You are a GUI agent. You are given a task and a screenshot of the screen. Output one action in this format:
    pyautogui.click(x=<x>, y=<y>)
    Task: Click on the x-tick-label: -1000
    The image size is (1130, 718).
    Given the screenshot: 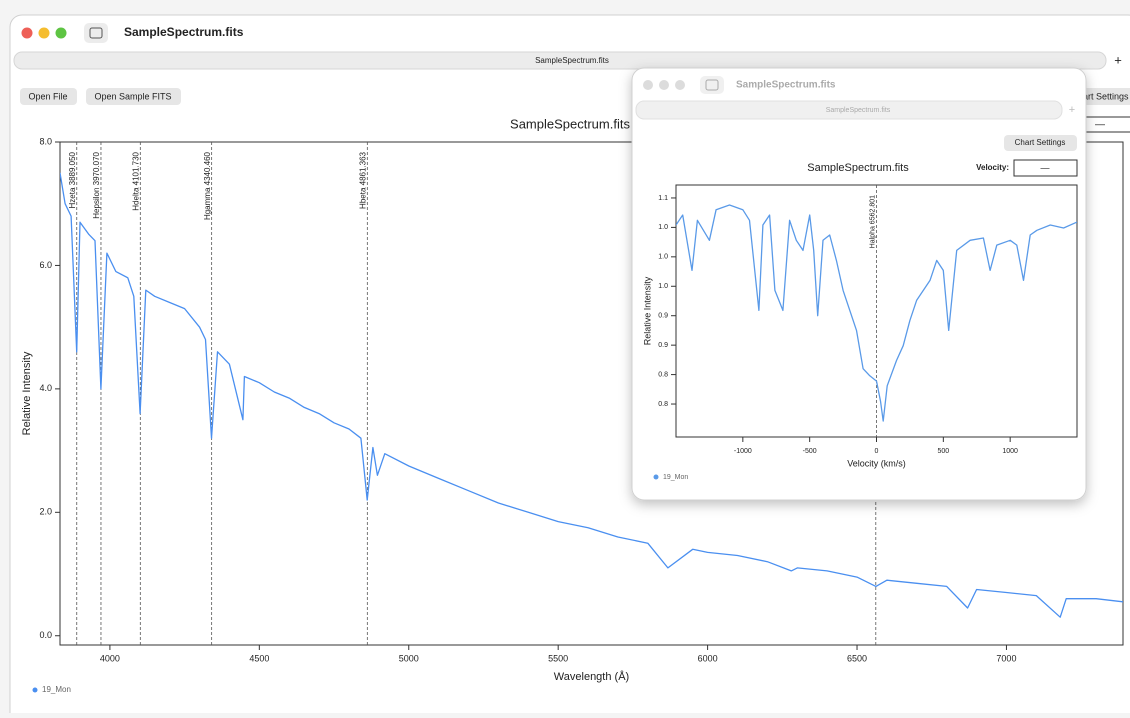 What is the action you would take?
    pyautogui.click(x=743, y=451)
    